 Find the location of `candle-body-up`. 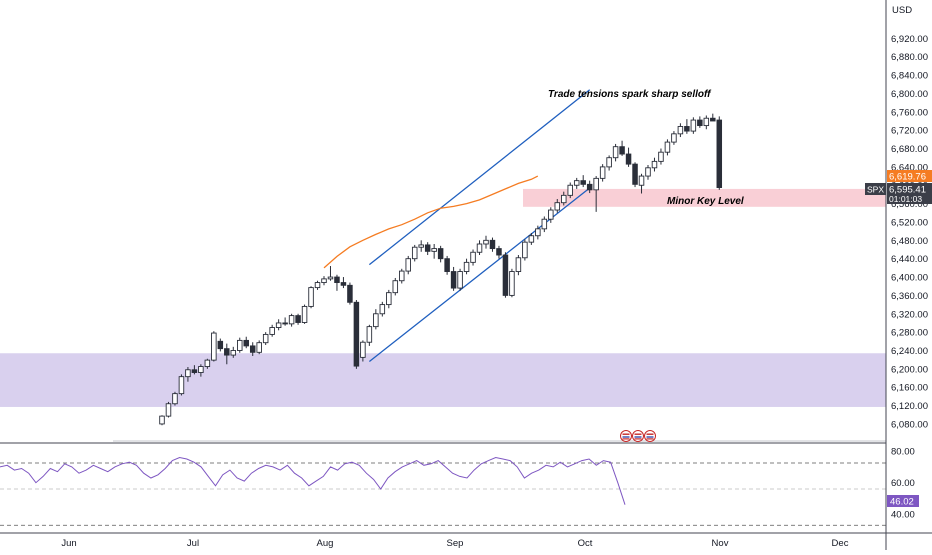

candle-body-up is located at coordinates (576, 183).